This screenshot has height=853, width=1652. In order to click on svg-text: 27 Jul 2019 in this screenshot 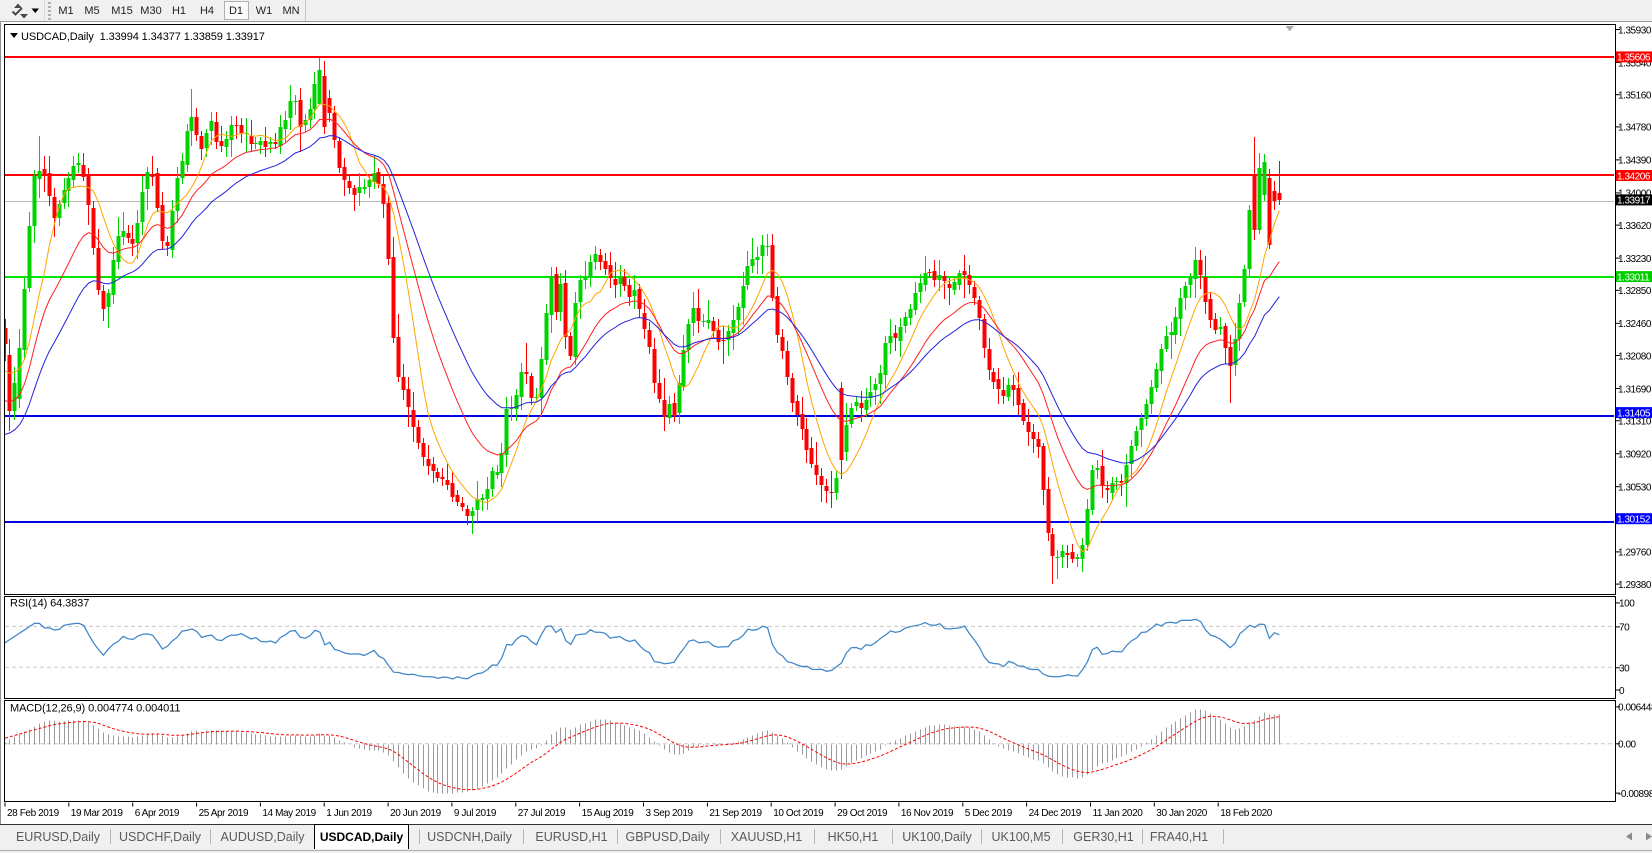, I will do `click(542, 813)`.